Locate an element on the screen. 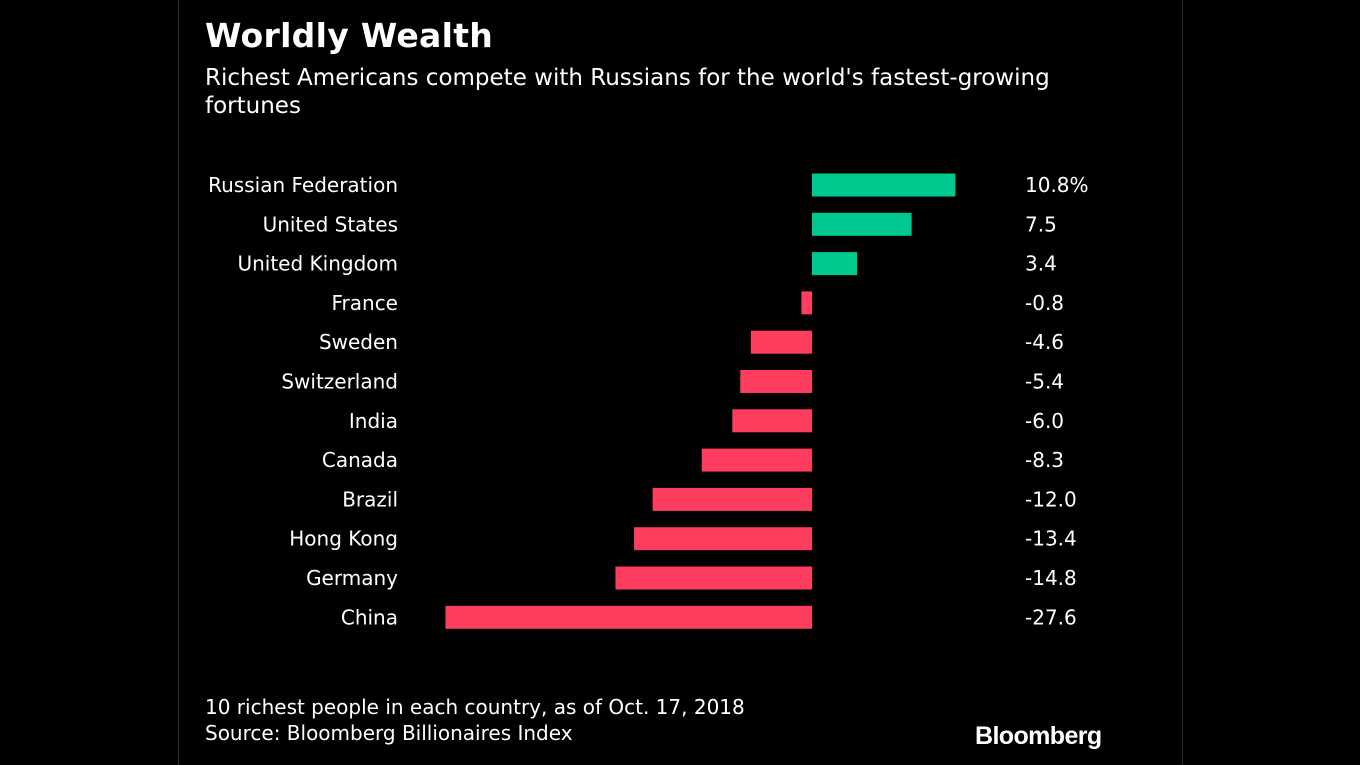 The image size is (1360, 765). category-label: France is located at coordinates (364, 303).